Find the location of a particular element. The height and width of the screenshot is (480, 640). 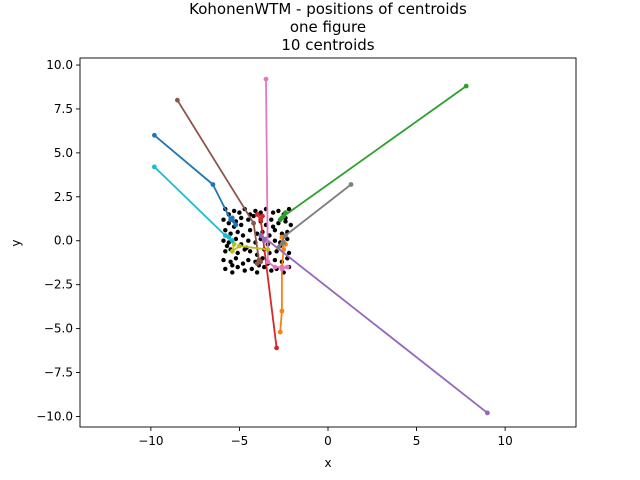

y-tick-label: 2.5 is located at coordinates (63, 197).